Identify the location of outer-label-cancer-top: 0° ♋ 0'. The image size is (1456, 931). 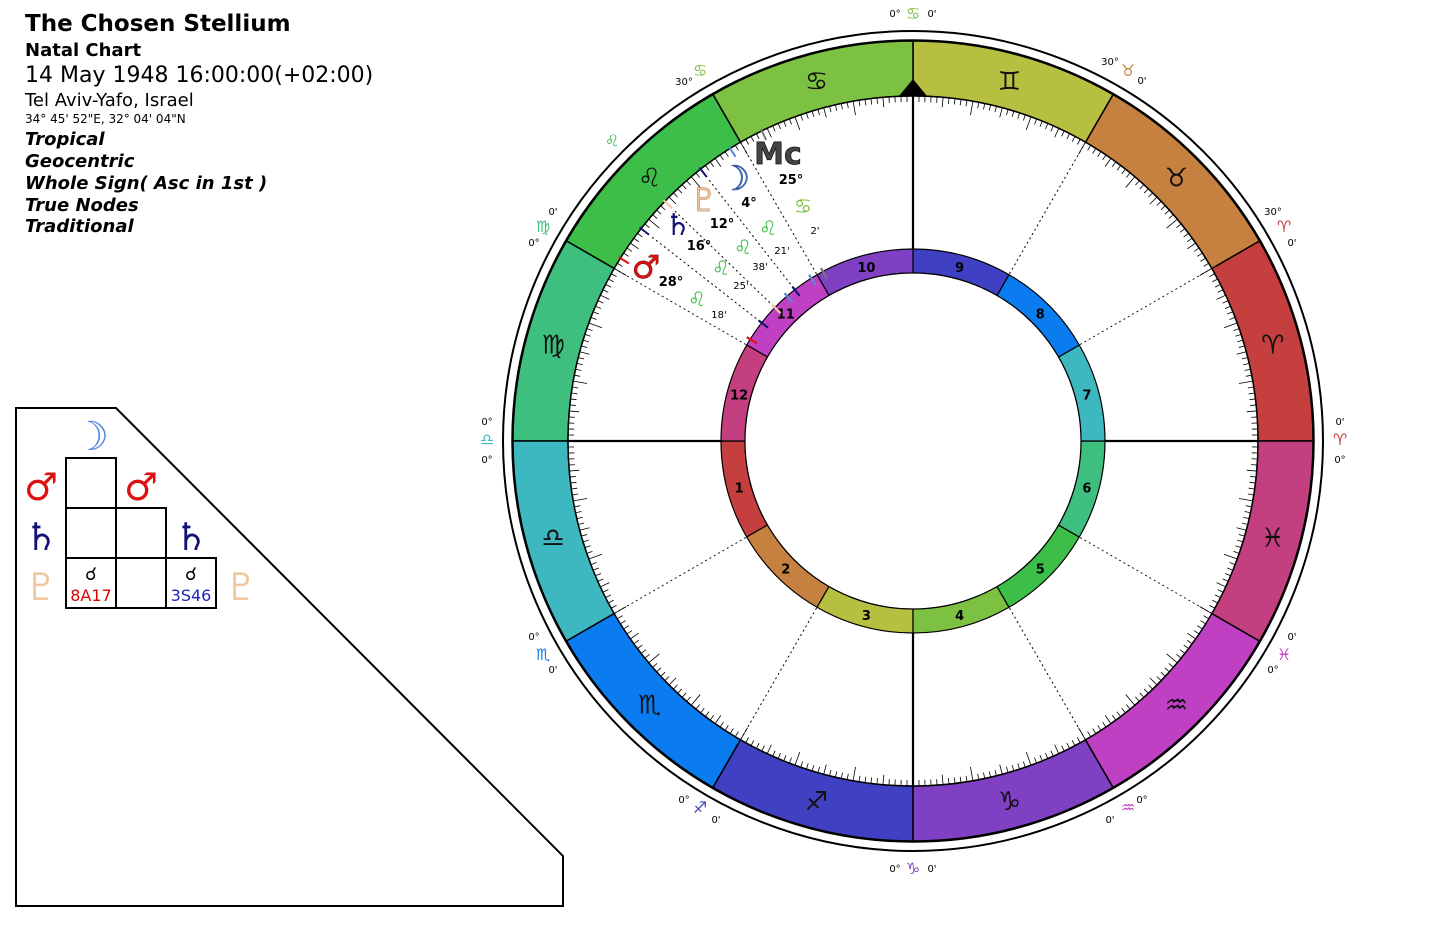
(912, 13).